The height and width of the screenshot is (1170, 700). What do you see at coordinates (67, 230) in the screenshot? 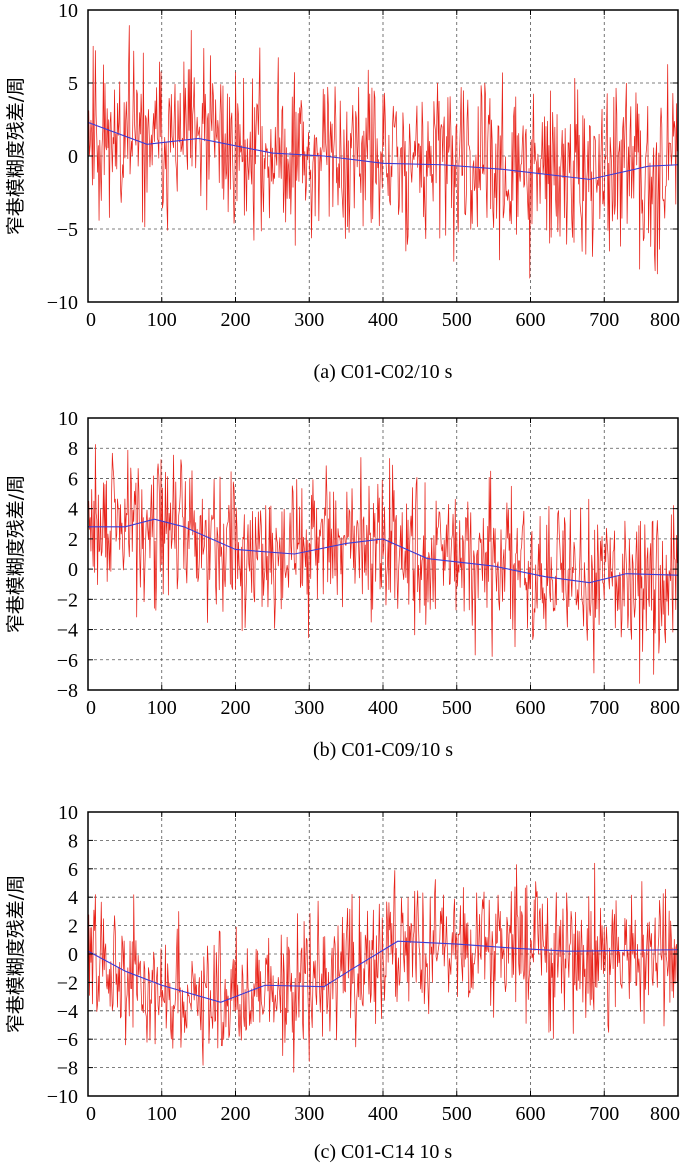
I see `y-tick-label: −5` at bounding box center [67, 230].